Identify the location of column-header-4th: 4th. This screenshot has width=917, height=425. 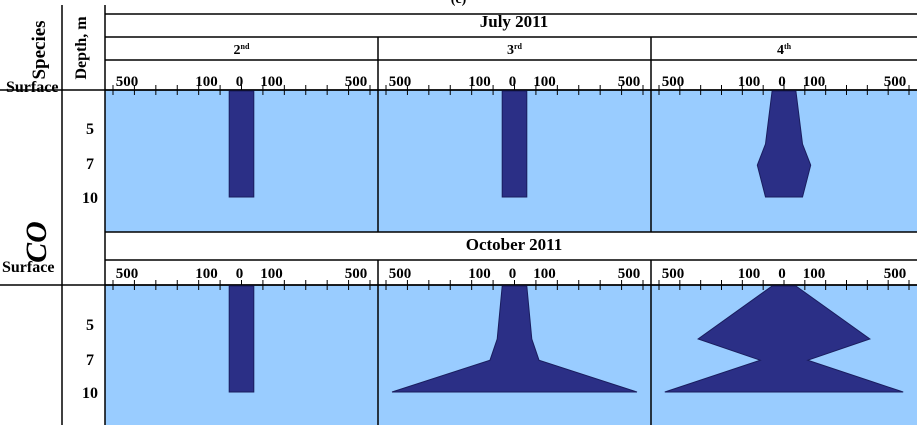
(784, 50).